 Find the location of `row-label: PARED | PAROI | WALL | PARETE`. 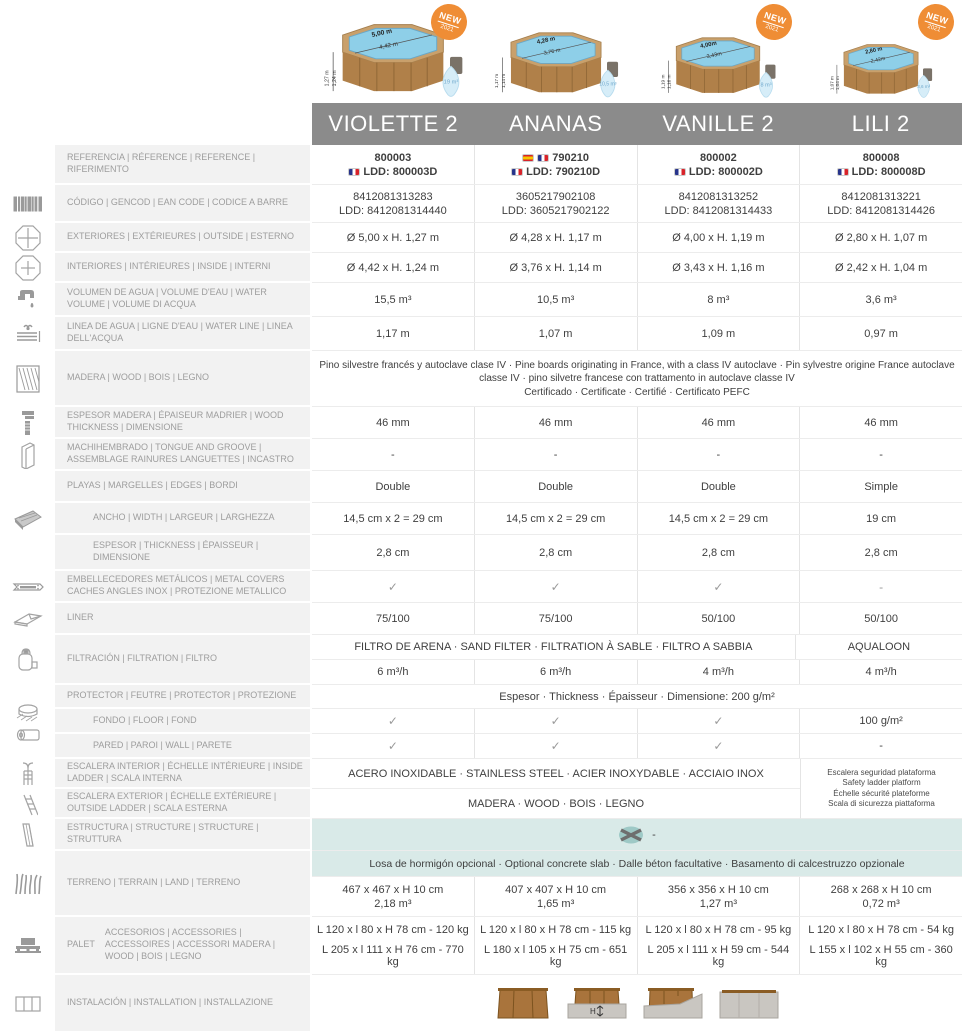

row-label: PARED | PAROI | WALL | PARETE is located at coordinates (182, 746).